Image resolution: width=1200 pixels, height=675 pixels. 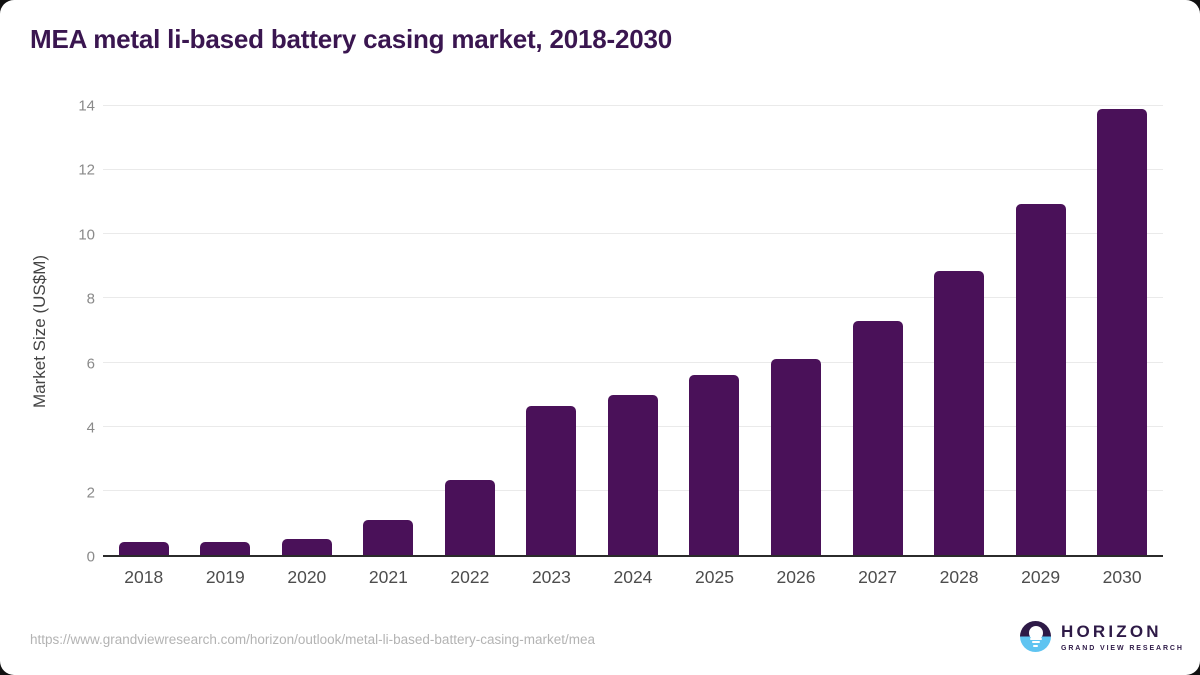 What do you see at coordinates (226, 330) in the screenshot?
I see `bar-slot-2019` at bounding box center [226, 330].